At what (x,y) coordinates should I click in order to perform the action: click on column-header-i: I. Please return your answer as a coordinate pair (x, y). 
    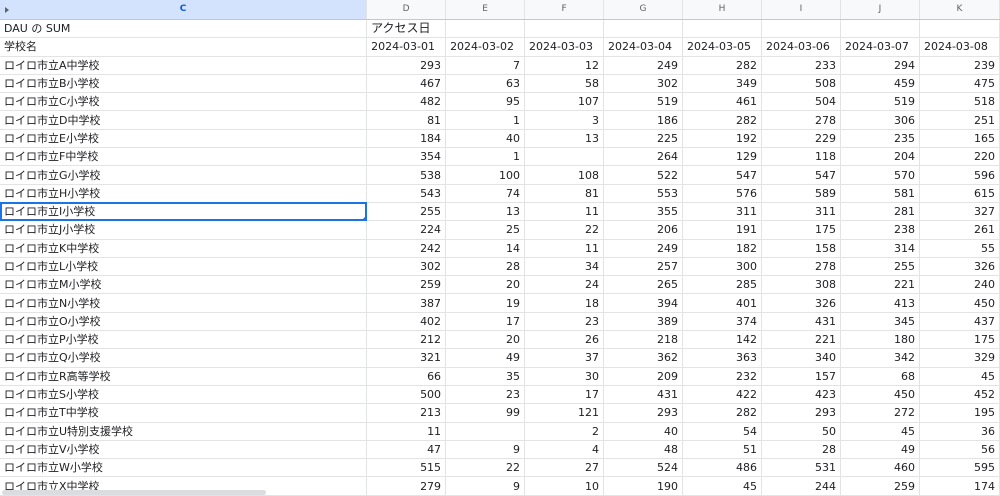
    Looking at the image, I should click on (801, 10).